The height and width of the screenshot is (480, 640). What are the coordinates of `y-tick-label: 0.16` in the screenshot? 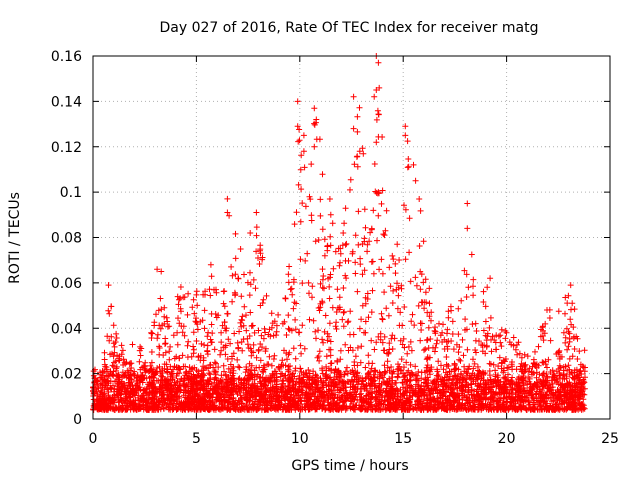 It's located at (66, 57).